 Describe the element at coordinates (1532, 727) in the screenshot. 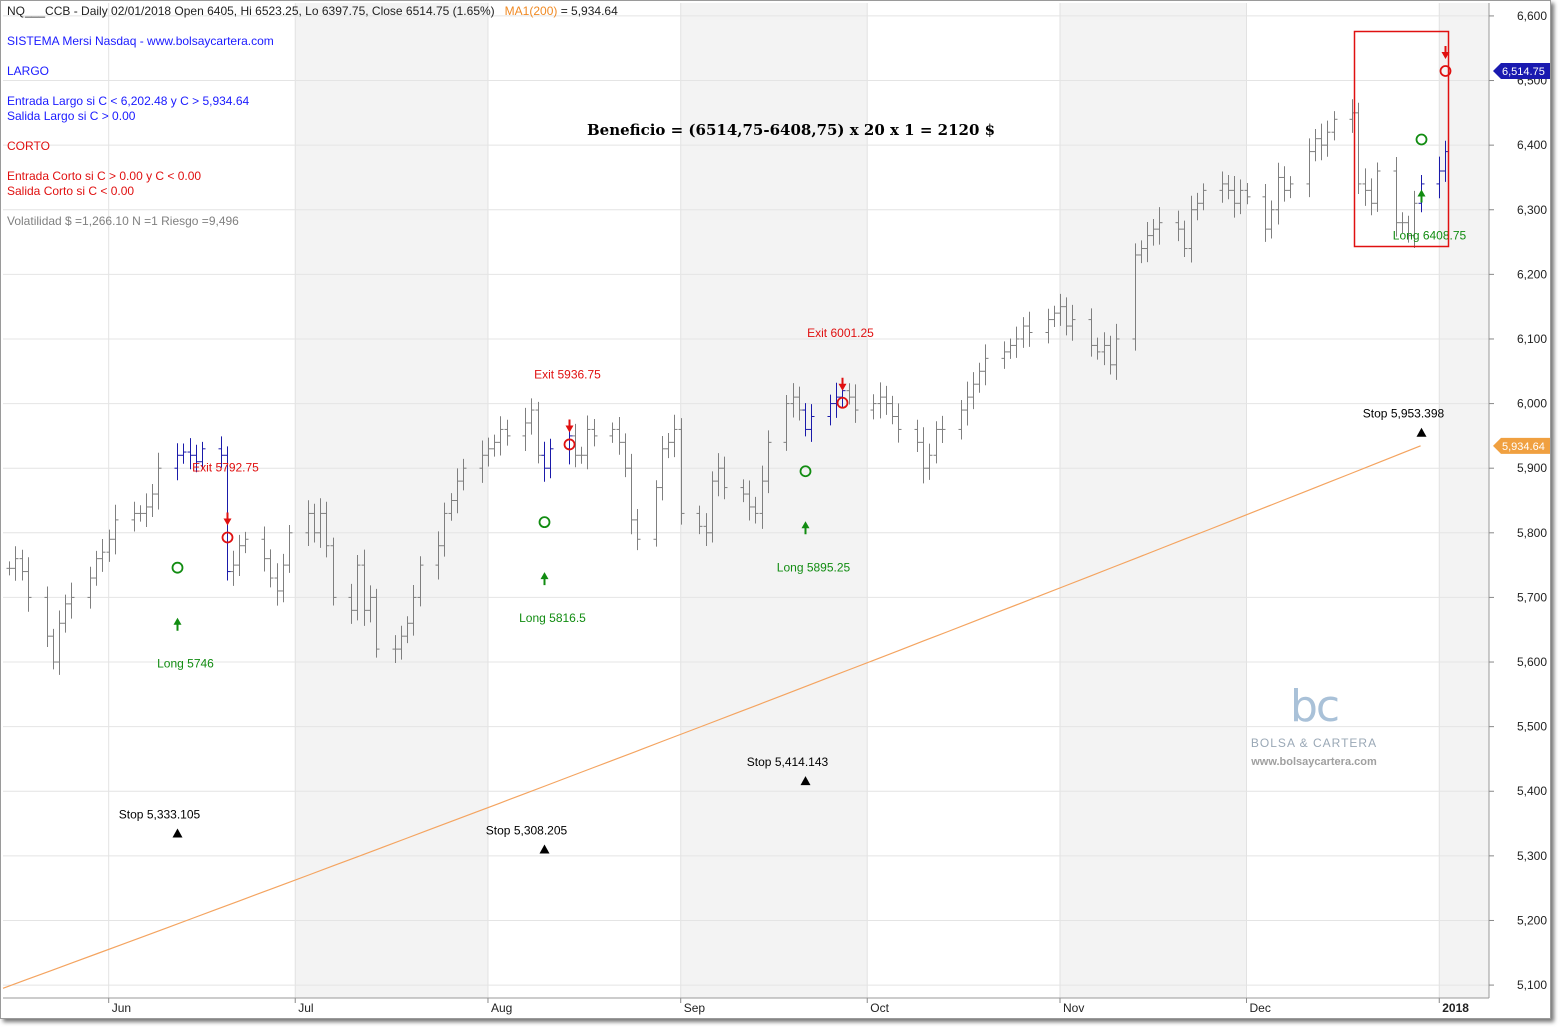

I see `price-tick-label: 5,500` at that location.